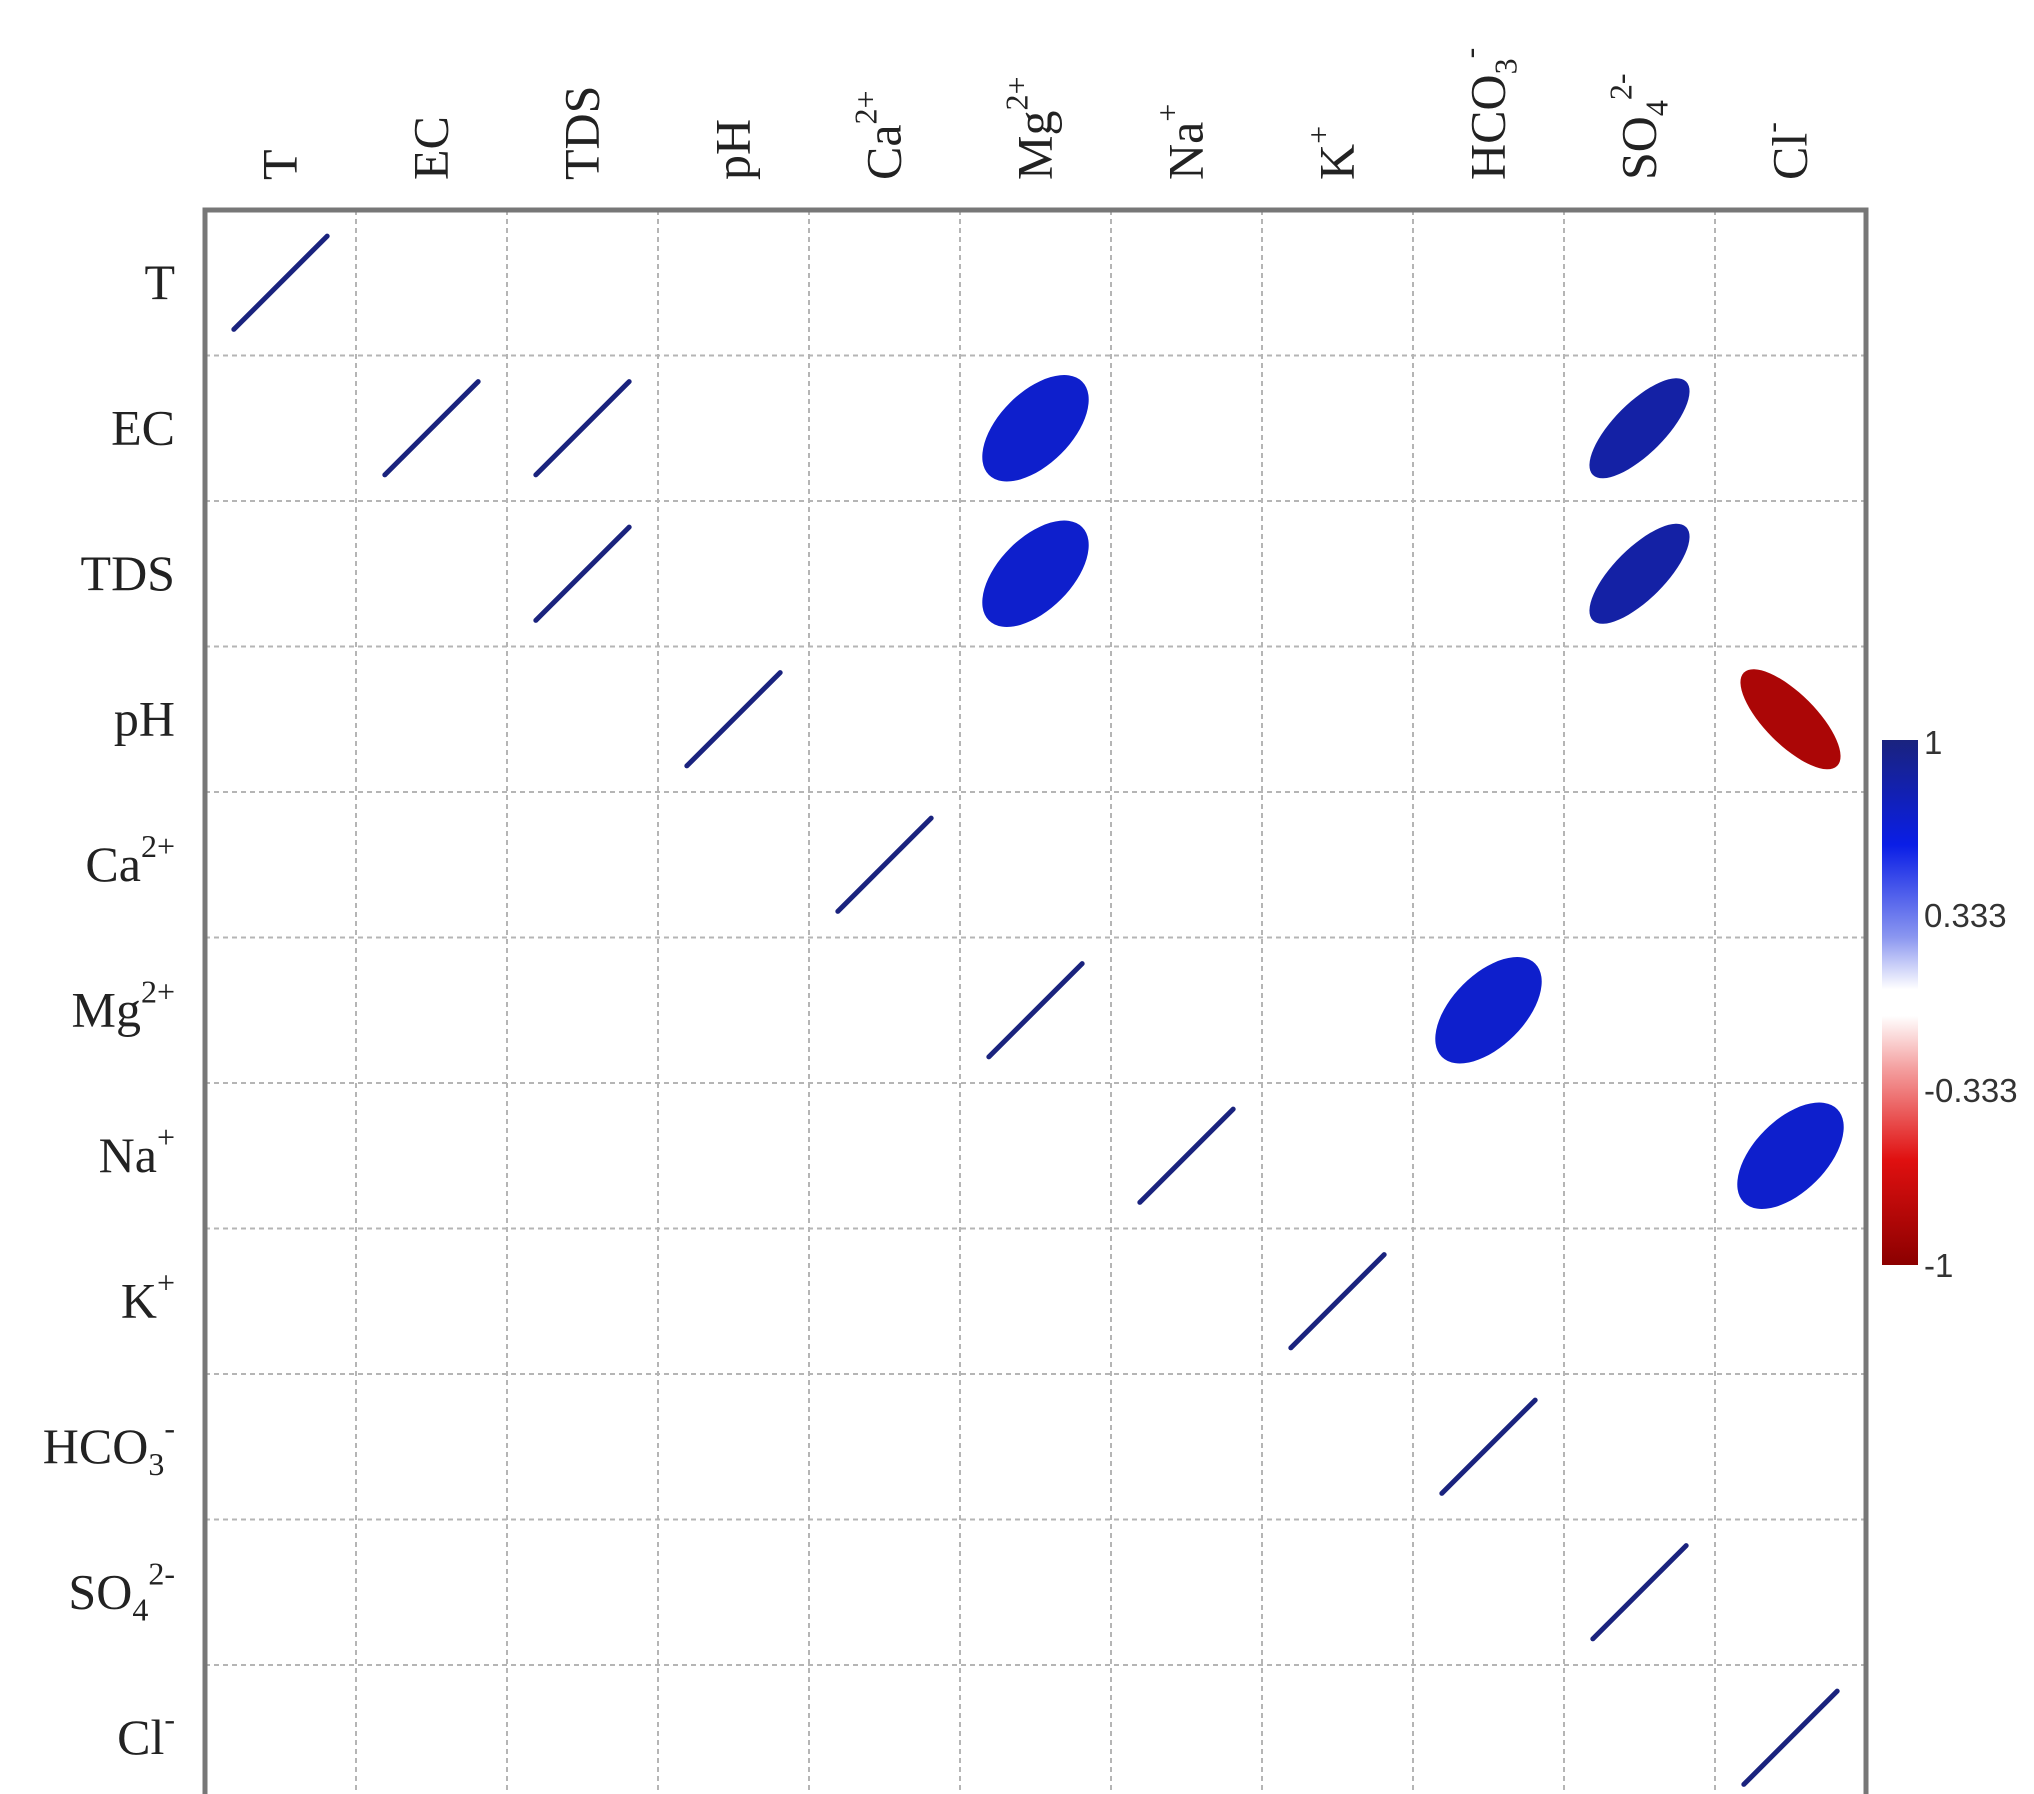 The width and height of the screenshot is (2034, 1794). Describe the element at coordinates (1790, 719) in the screenshot. I see `ellipse-ph-cl` at that location.